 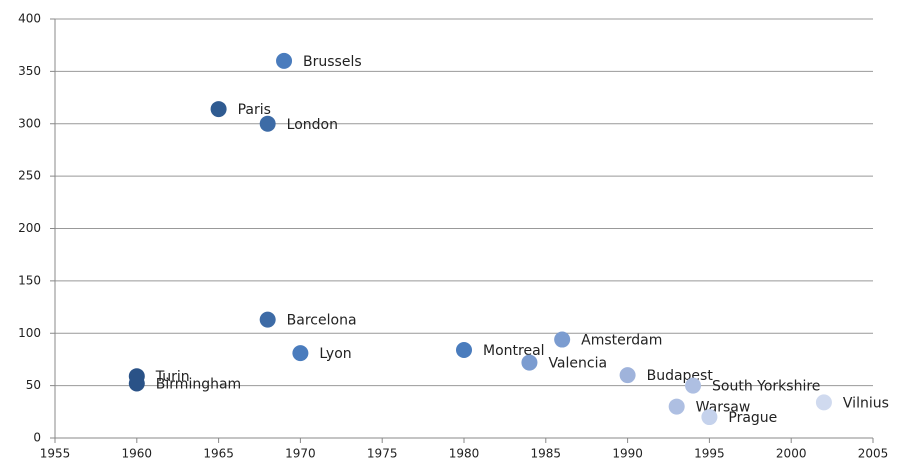 I want to click on y-tick-label: 50, so click(x=33, y=385).